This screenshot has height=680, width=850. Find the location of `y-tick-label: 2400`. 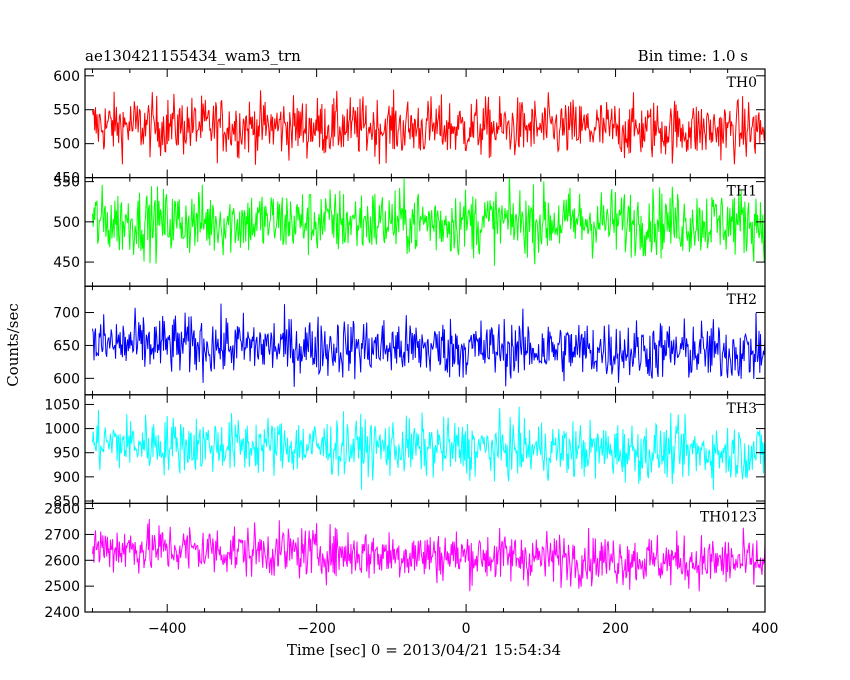

y-tick-label: 2400 is located at coordinates (62, 613).